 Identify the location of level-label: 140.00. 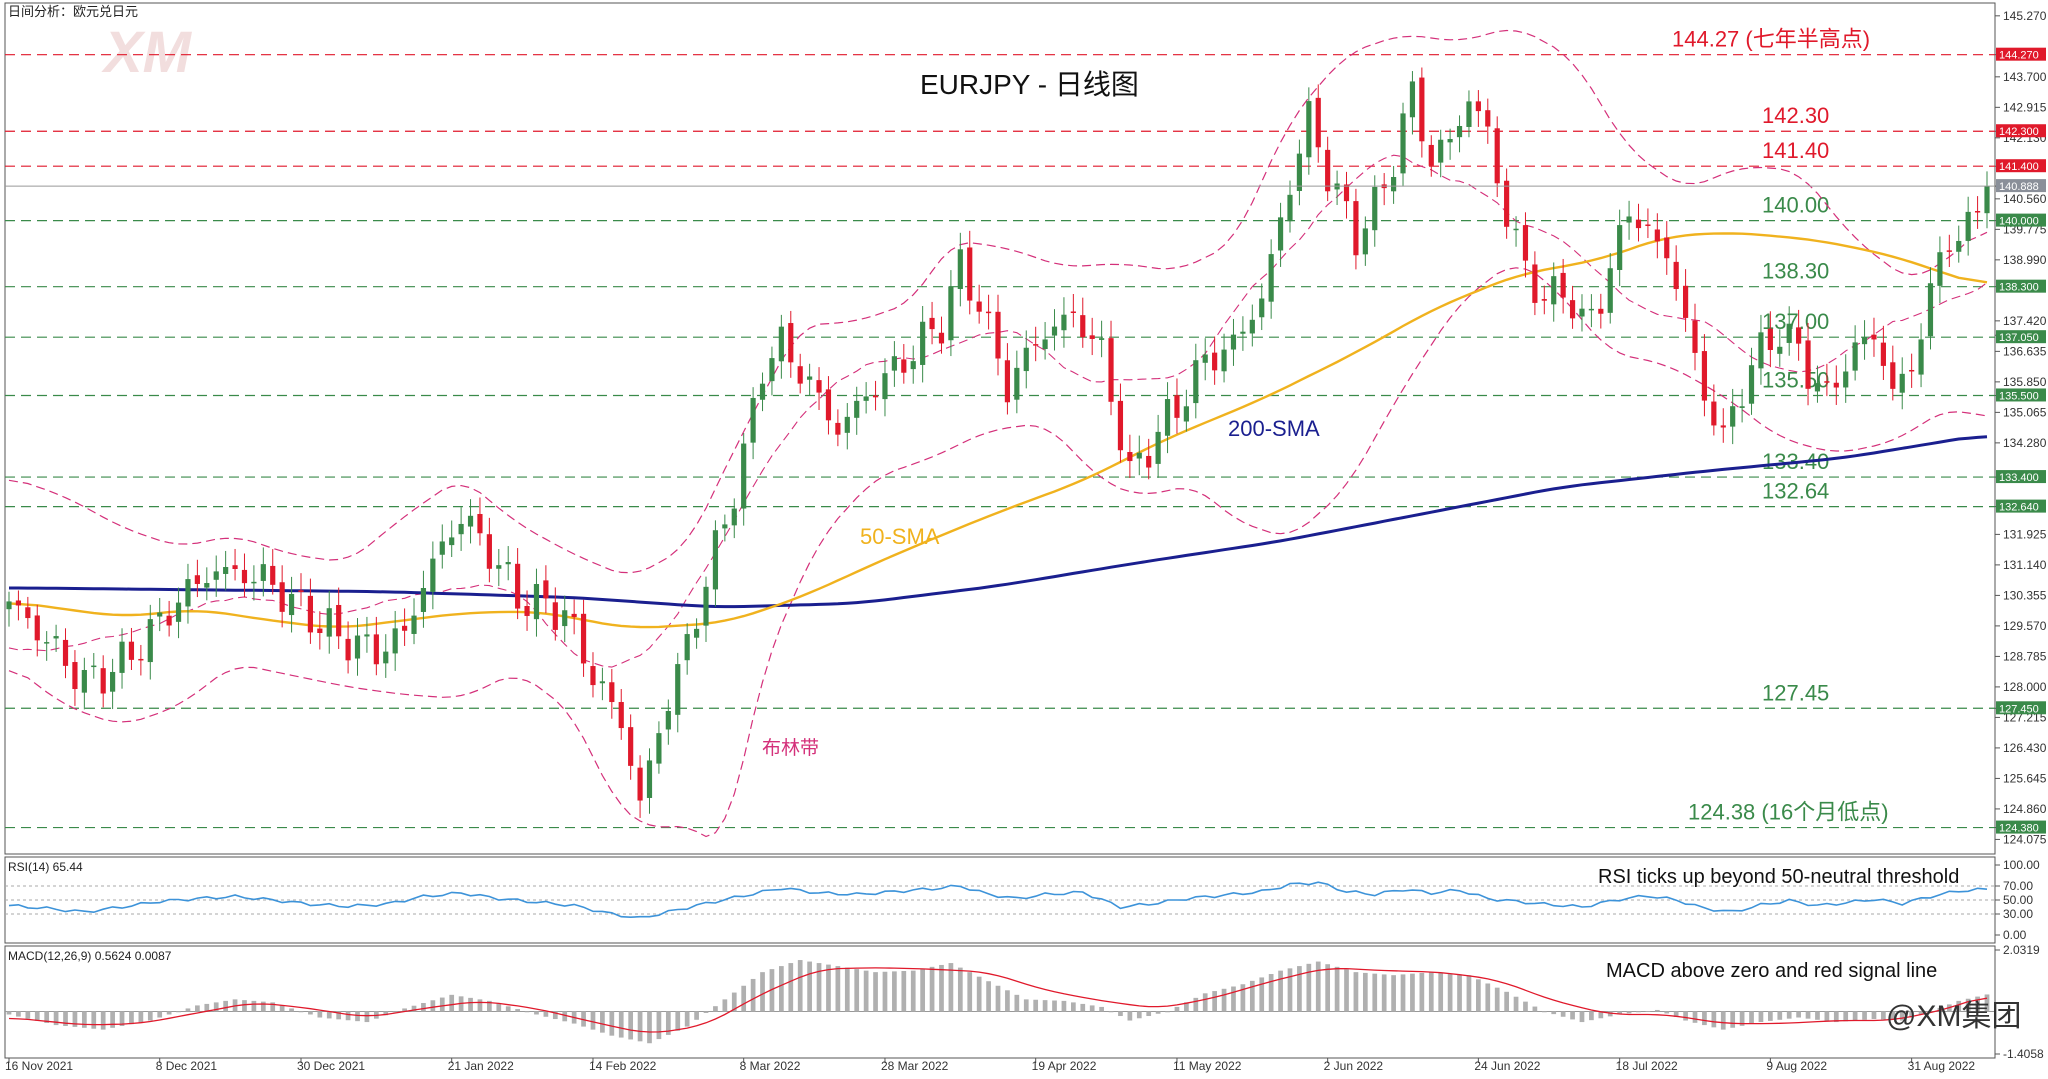
(1795, 205).